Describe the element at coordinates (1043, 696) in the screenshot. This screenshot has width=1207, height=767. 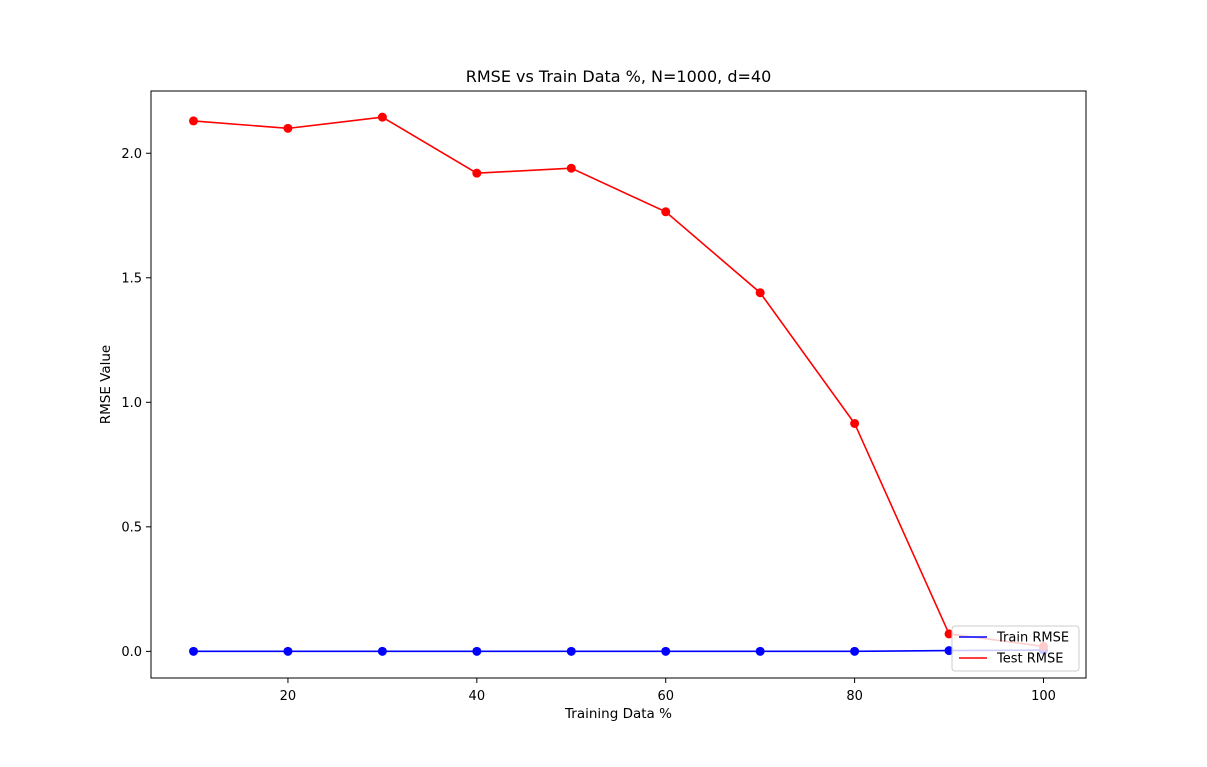
I see `x-tick-label: 100` at that location.